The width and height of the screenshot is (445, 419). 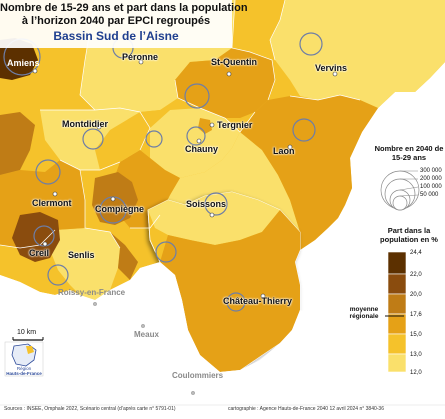 I want to click on circle-vervins, so click(x=311, y=44).